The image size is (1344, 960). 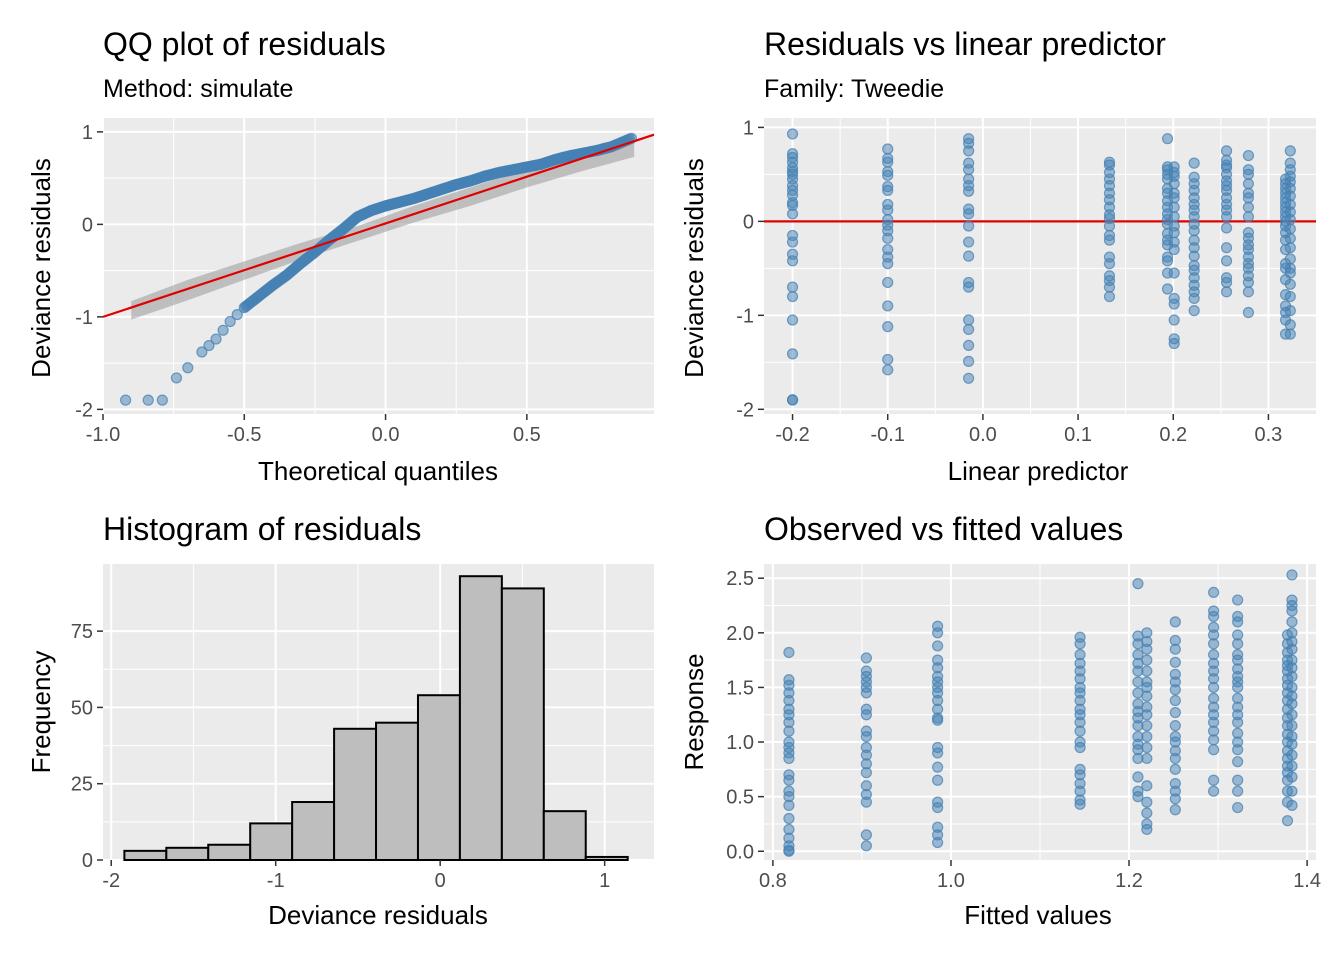 What do you see at coordinates (378, 915) in the screenshot?
I see `hist-xlabel: Deviance residuals` at bounding box center [378, 915].